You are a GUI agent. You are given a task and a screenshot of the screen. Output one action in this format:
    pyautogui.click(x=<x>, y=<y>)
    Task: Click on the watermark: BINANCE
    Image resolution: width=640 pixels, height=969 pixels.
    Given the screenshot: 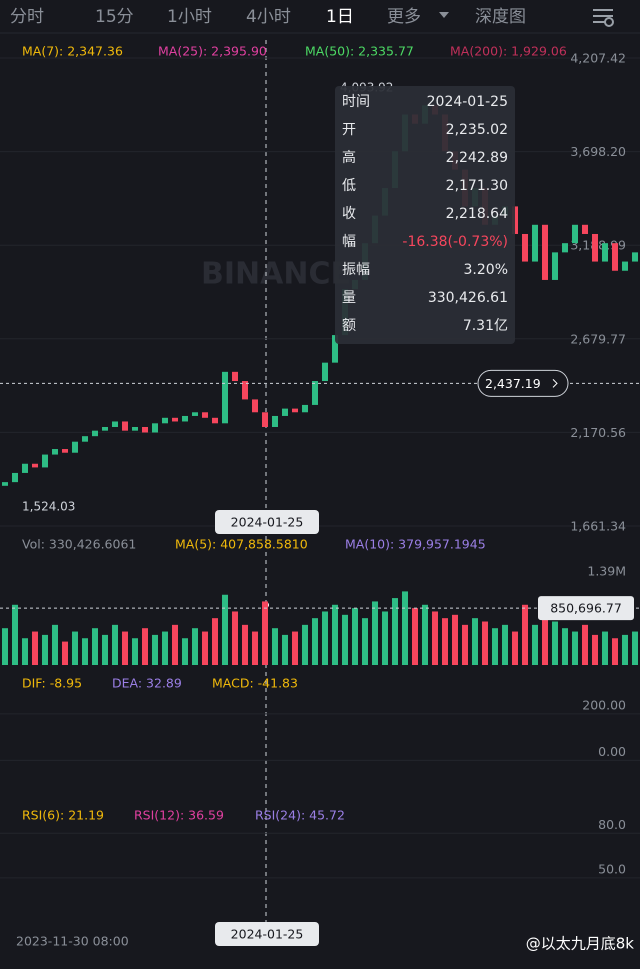 What is the action you would take?
    pyautogui.click(x=276, y=274)
    